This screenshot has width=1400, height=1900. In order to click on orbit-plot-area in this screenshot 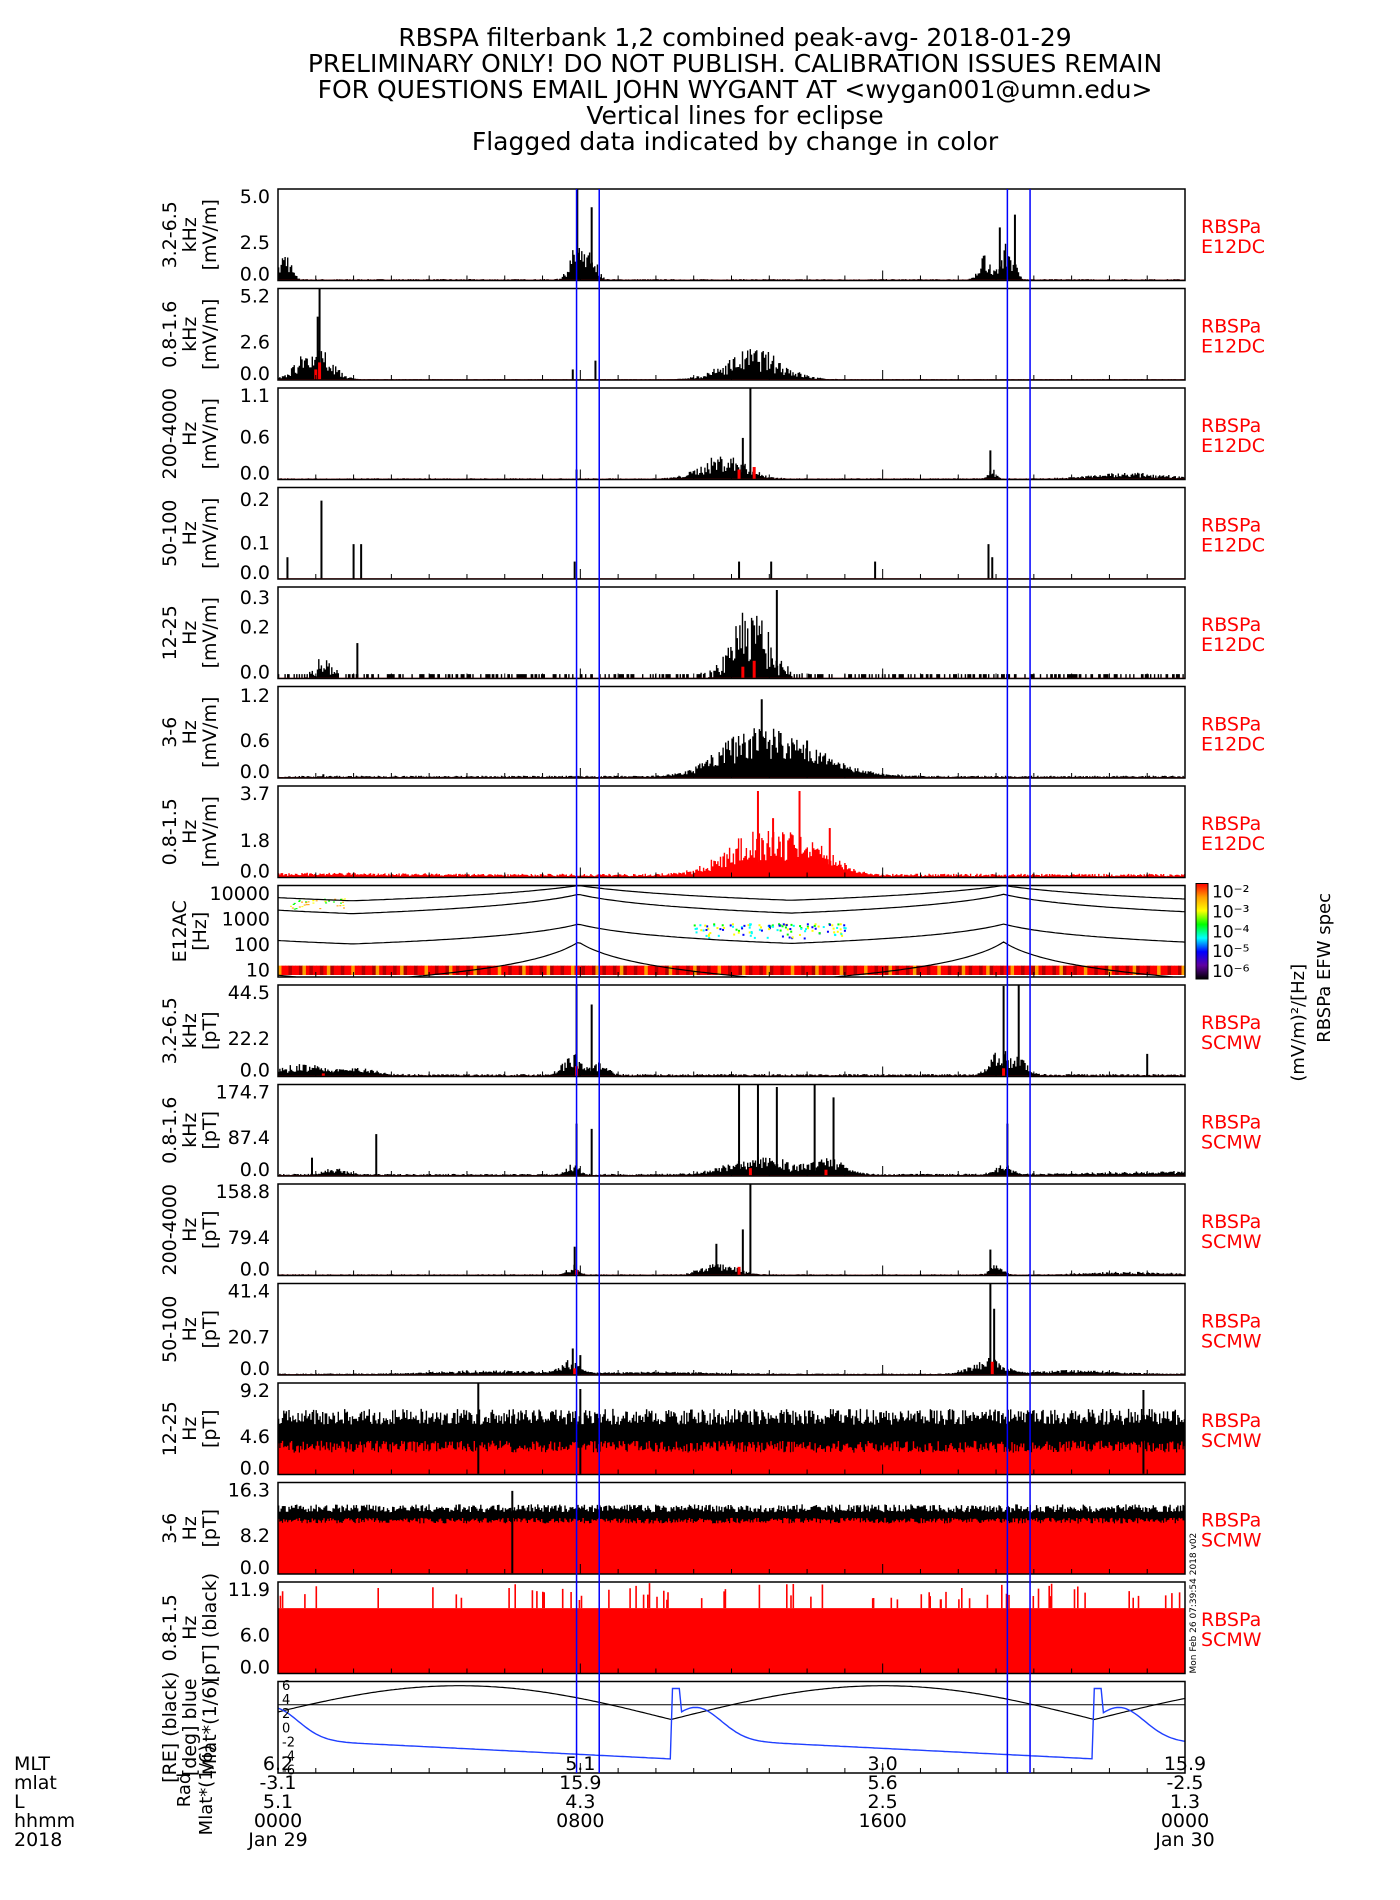, I will do `click(731, 1722)`.